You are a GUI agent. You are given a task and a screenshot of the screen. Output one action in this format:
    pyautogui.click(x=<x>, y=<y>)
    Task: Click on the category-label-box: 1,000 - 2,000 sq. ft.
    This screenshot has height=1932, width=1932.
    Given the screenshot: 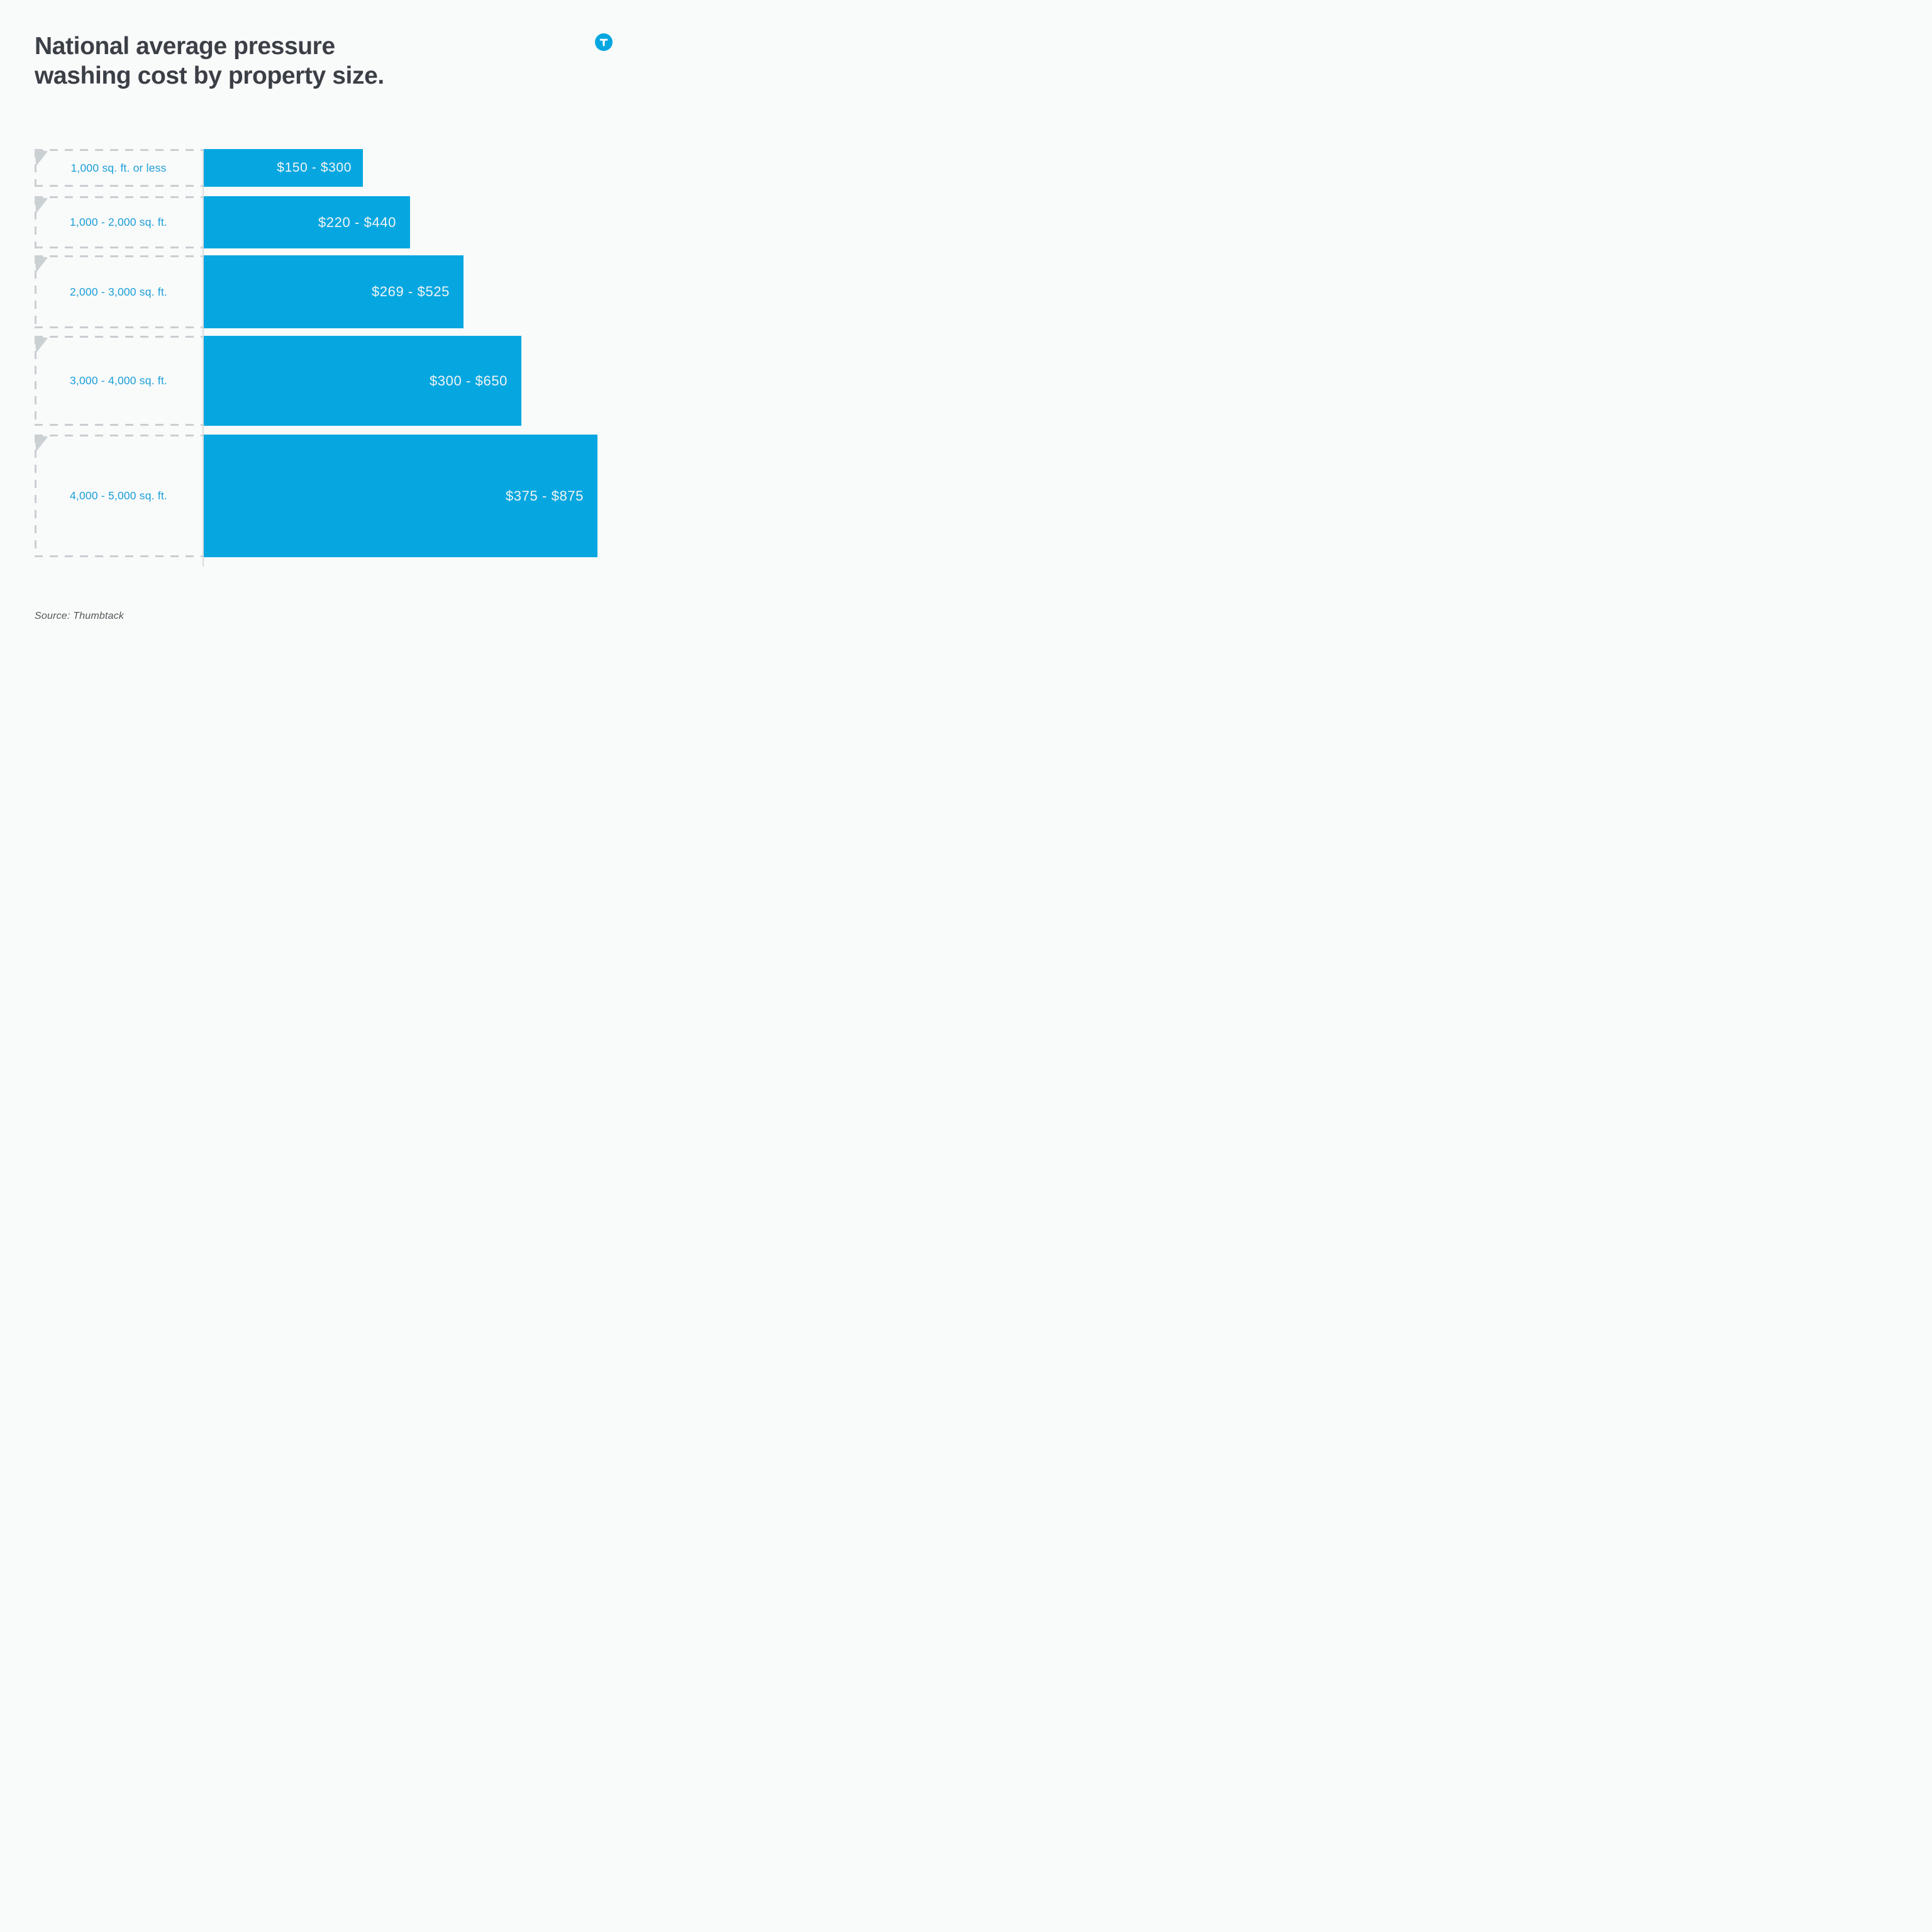 What is the action you would take?
    pyautogui.click(x=119, y=222)
    